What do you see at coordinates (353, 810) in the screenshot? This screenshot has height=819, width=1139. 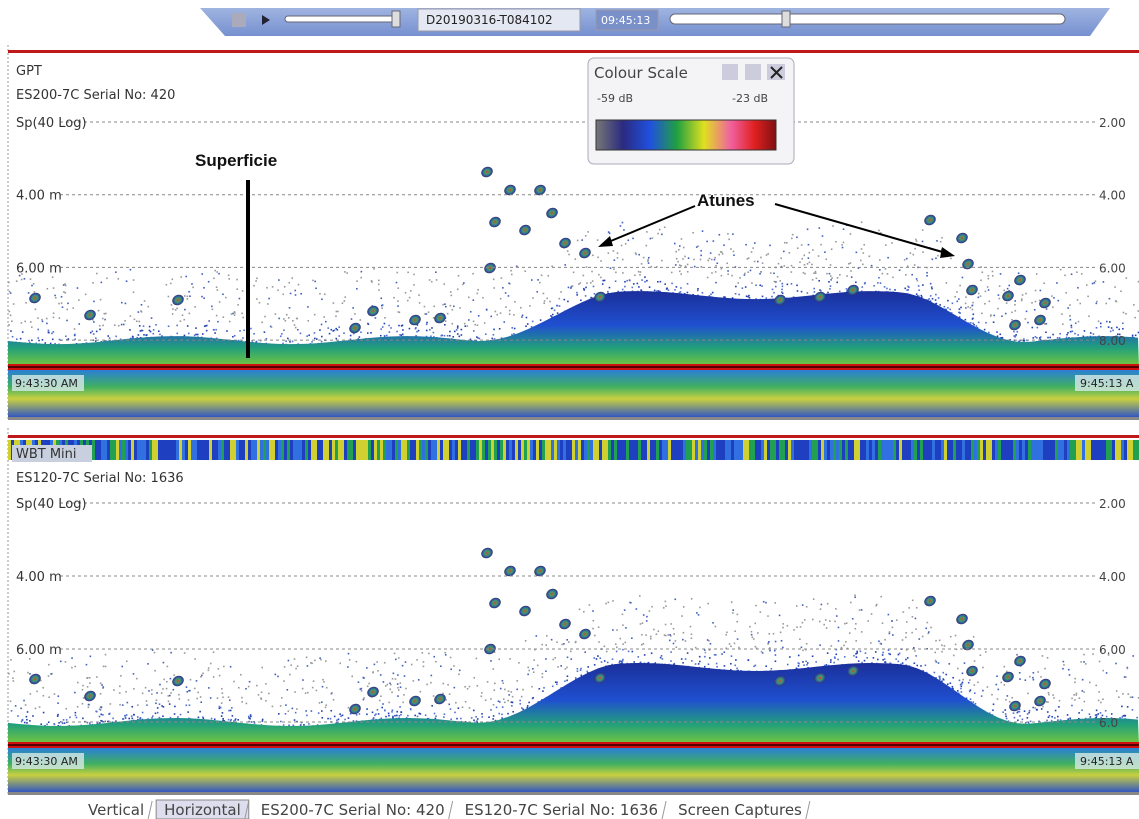 I see `tab: ES200-7C Serial No: 420` at bounding box center [353, 810].